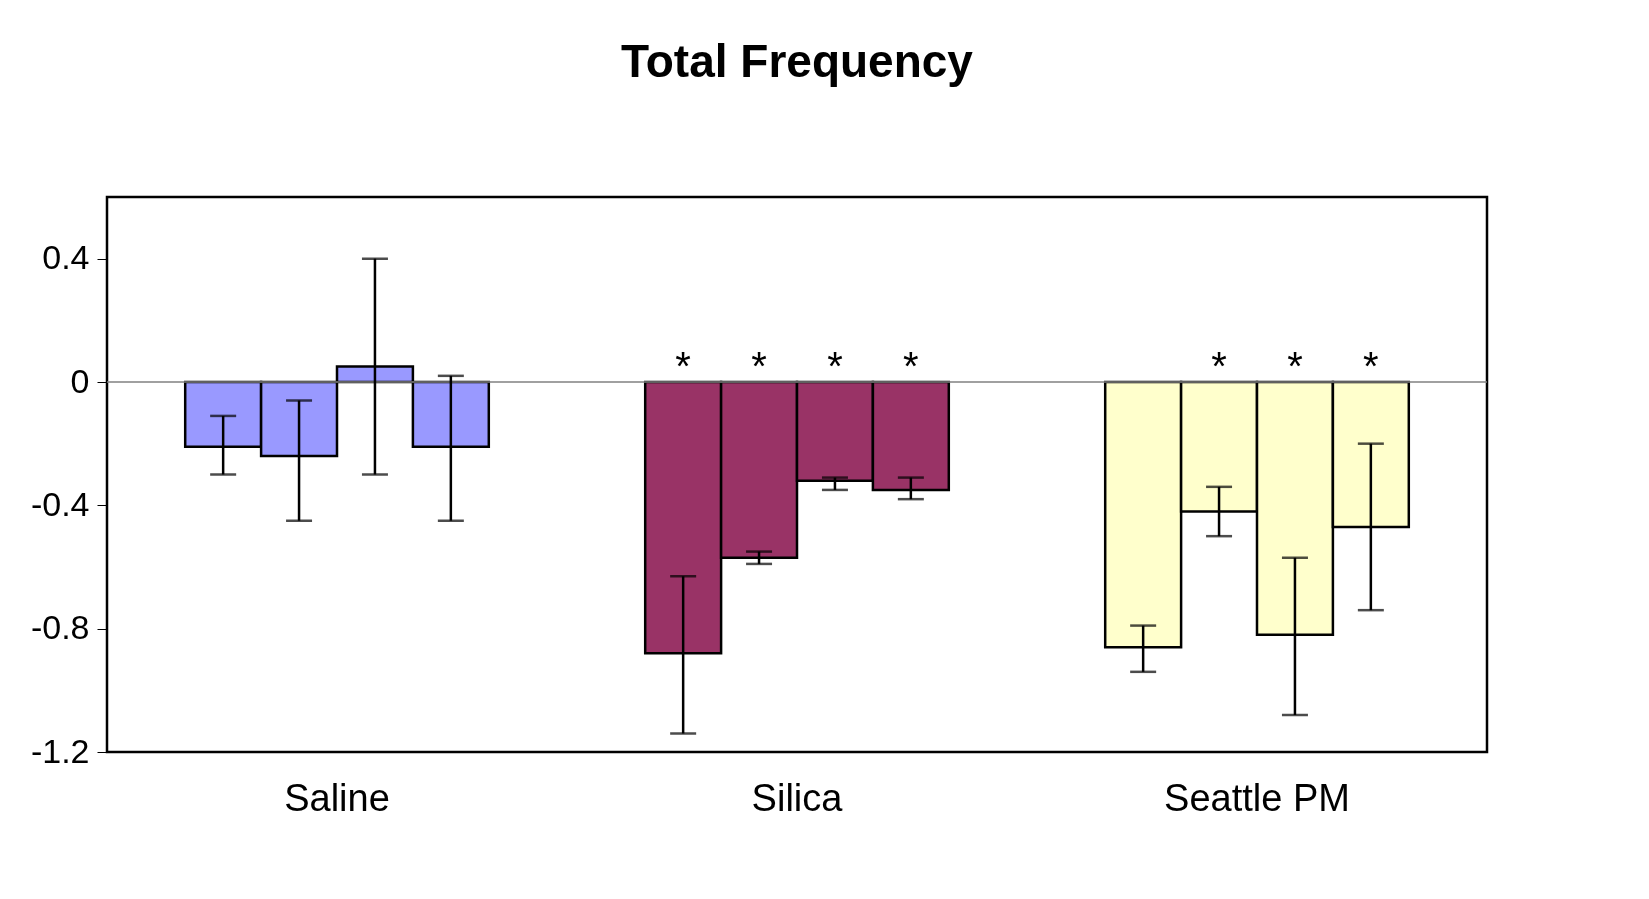  What do you see at coordinates (60, 627) in the screenshot?
I see `y-tick-label: -0.8` at bounding box center [60, 627].